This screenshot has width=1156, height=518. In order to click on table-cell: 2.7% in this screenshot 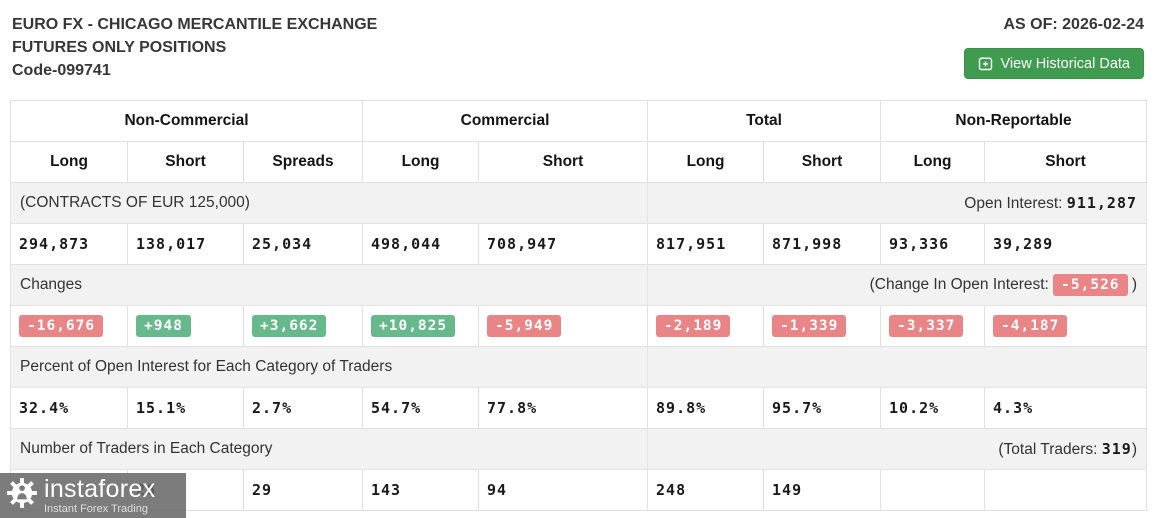, I will do `click(303, 408)`.